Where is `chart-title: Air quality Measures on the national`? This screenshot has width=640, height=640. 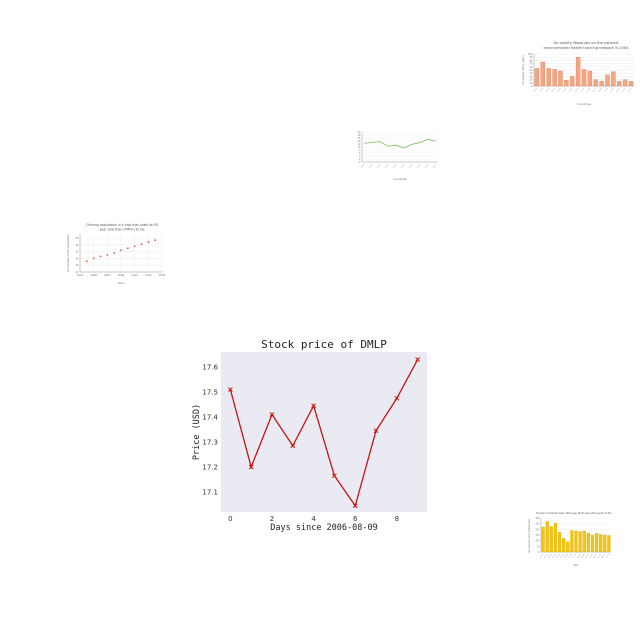
chart-title: Air quality Measures on the national is located at coordinates (585, 43).